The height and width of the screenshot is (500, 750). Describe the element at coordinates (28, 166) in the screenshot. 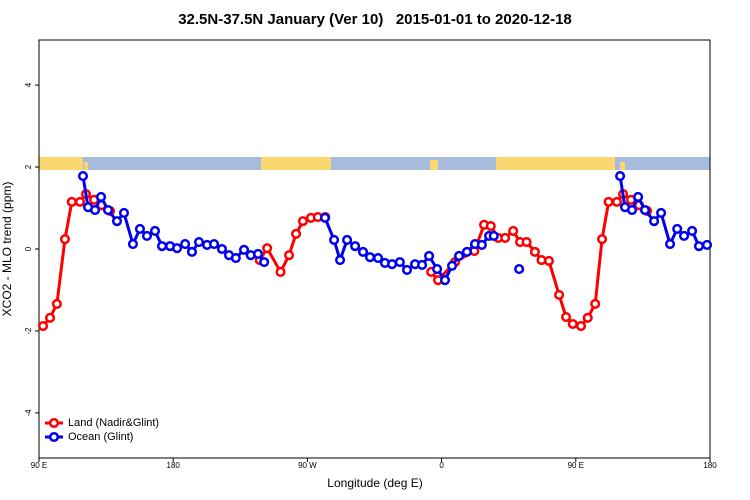

I see `y-tick-label: 2` at that location.